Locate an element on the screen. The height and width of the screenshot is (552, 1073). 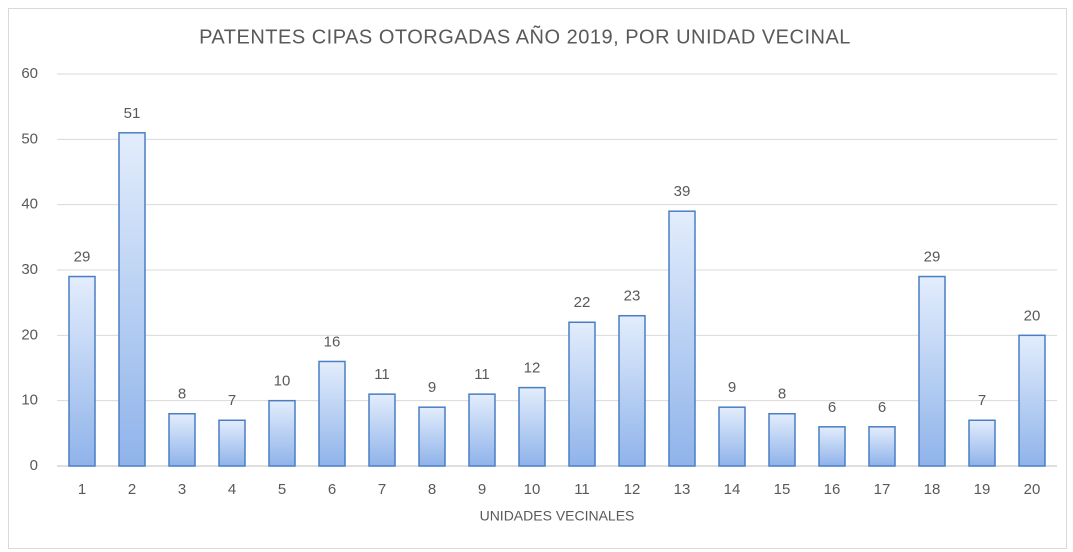
x-tick-label: 6 is located at coordinates (332, 489).